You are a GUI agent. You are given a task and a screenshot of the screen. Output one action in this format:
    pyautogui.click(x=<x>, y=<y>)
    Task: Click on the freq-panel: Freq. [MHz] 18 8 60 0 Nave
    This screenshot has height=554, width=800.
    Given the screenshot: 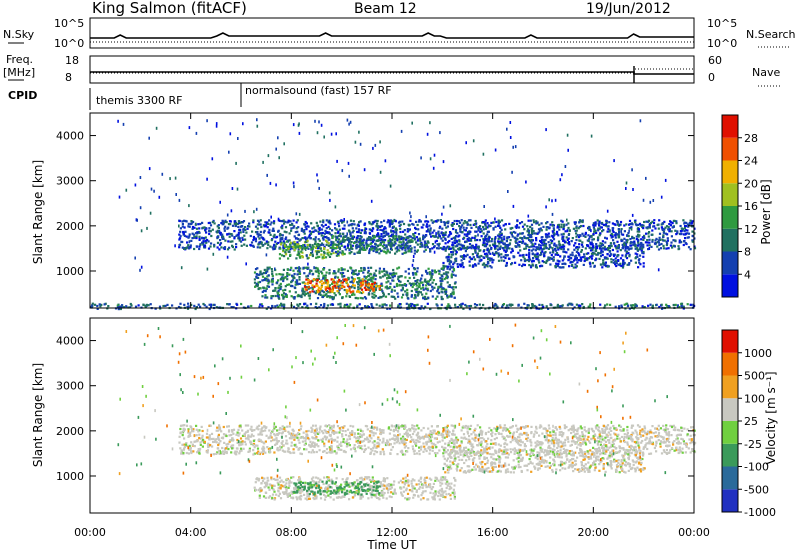 What is the action you would take?
    pyautogui.click(x=392, y=70)
    